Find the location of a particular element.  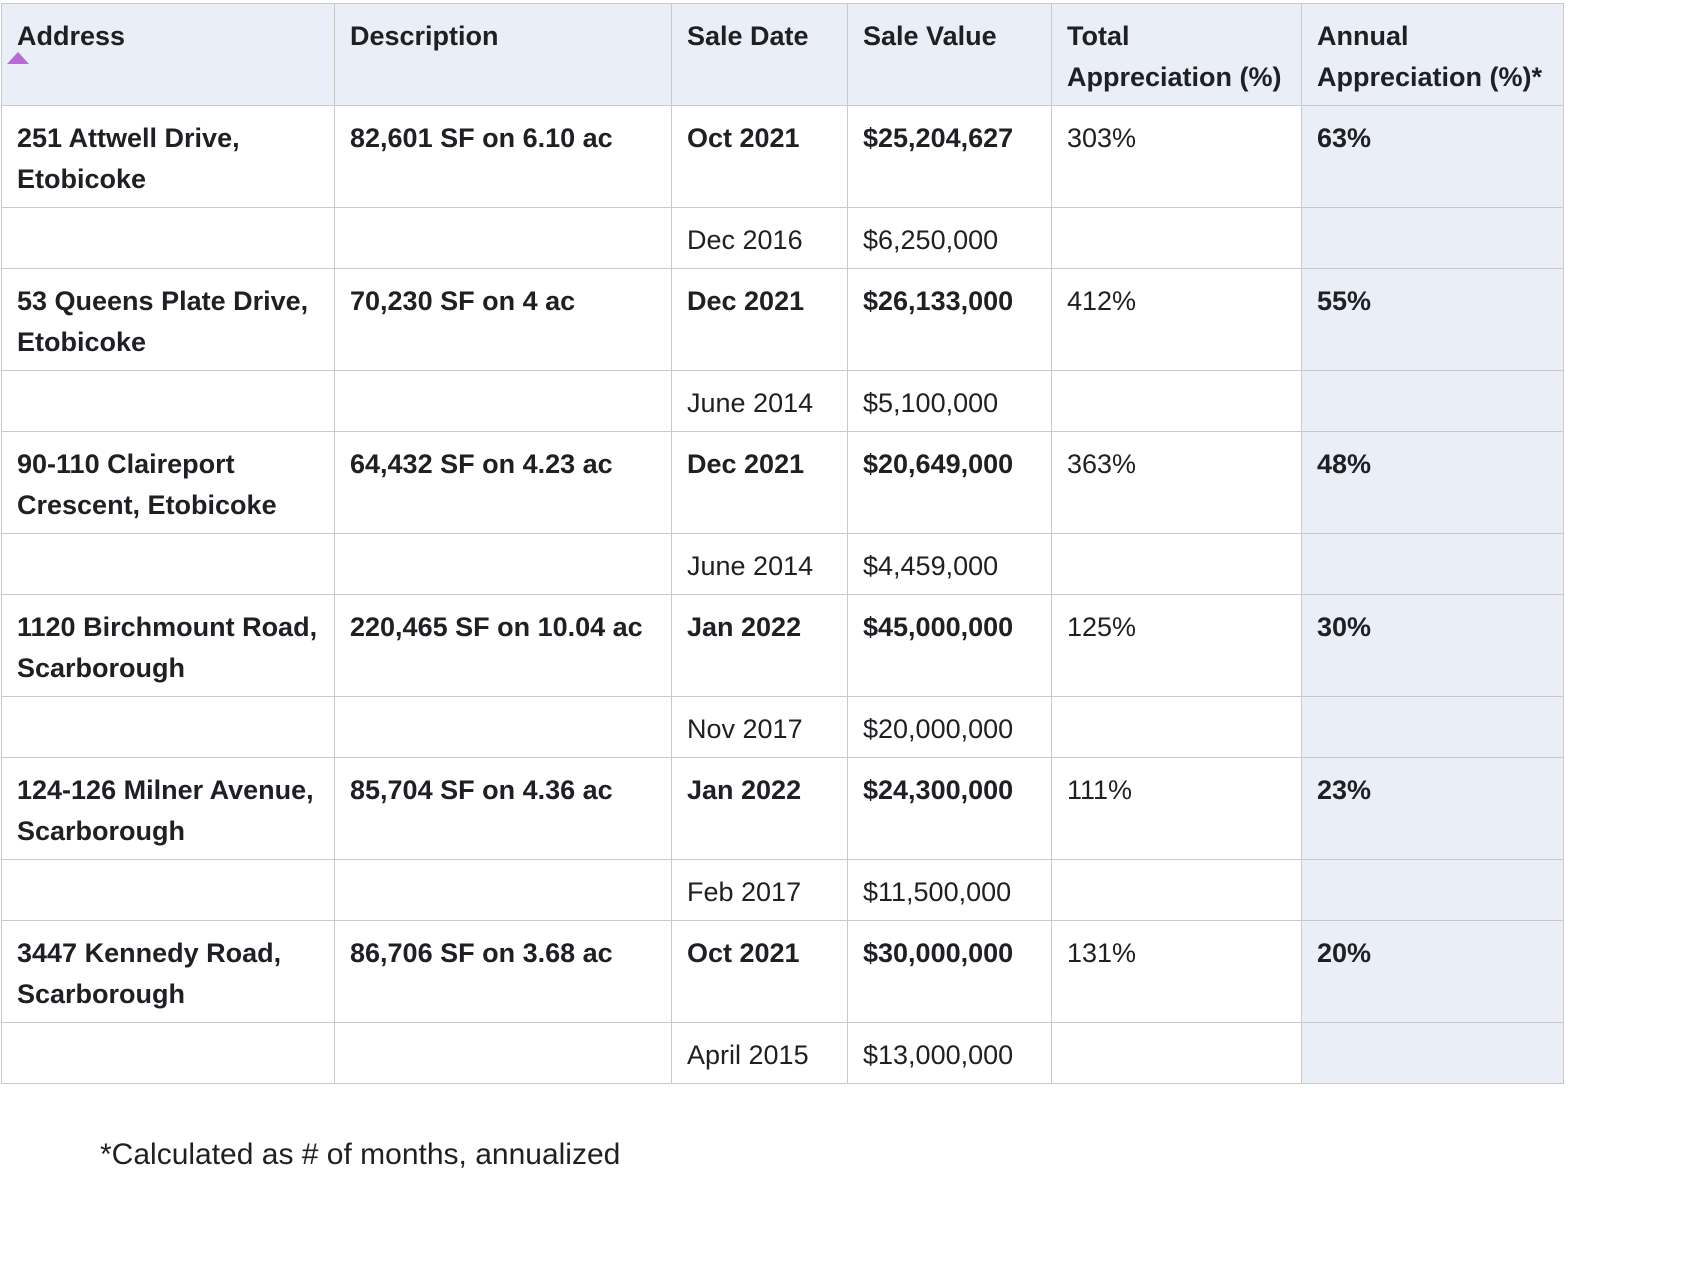

table-row-prior-sale: Feb 2017 $11,500,000 is located at coordinates (782, 890).